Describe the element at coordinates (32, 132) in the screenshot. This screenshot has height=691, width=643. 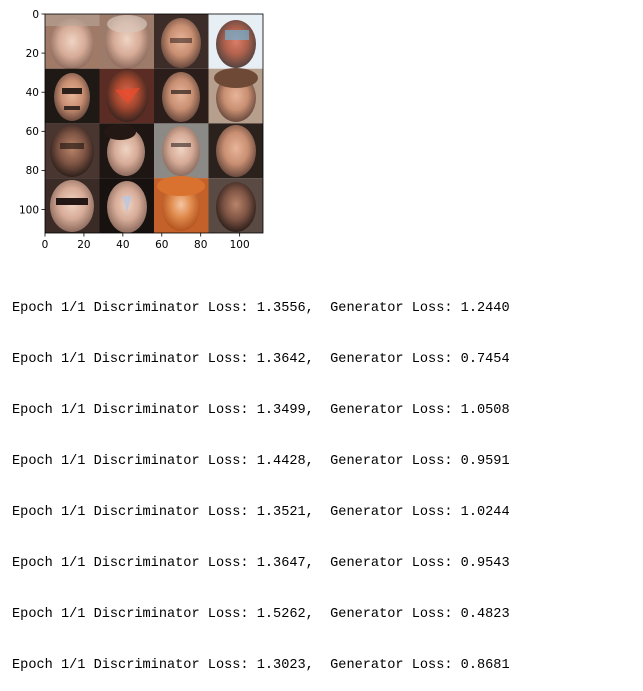
I see `y-tick-label: 60` at that location.